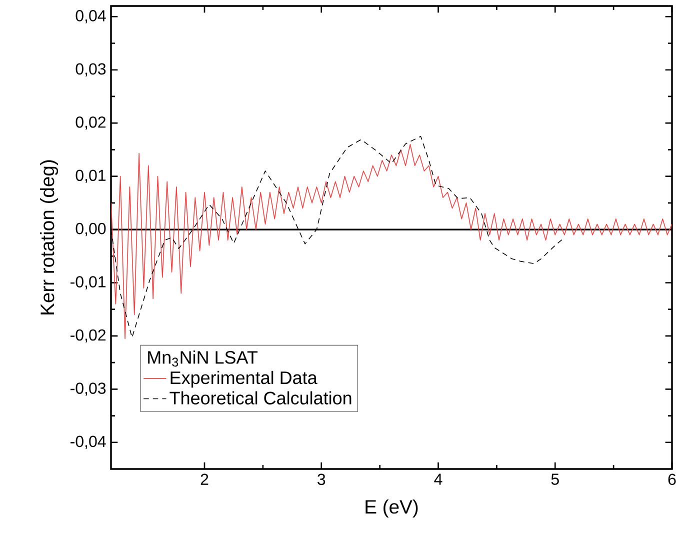  Describe the element at coordinates (91, 17) in the screenshot. I see `y-tick-label: 0,04` at that location.